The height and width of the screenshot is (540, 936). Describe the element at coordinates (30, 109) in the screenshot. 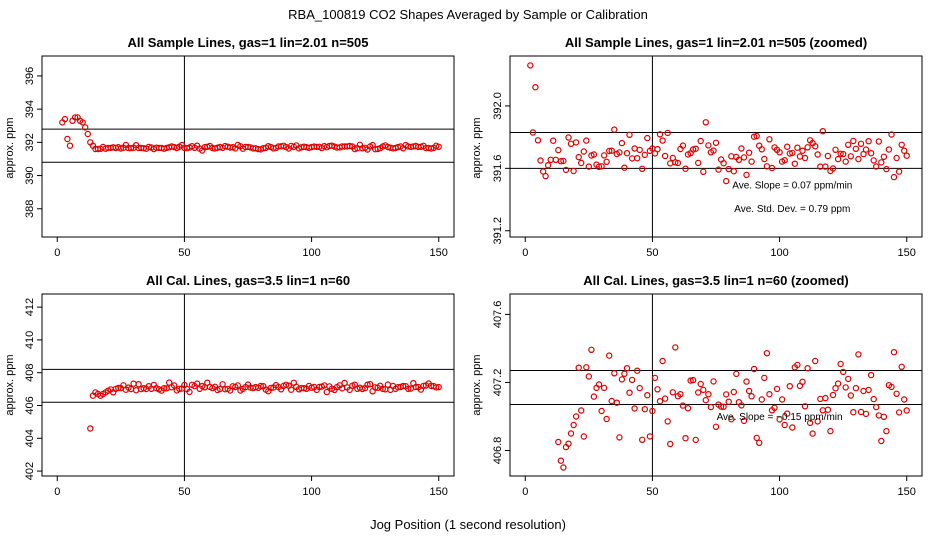

I see `y-tick-label: 394` at that location.